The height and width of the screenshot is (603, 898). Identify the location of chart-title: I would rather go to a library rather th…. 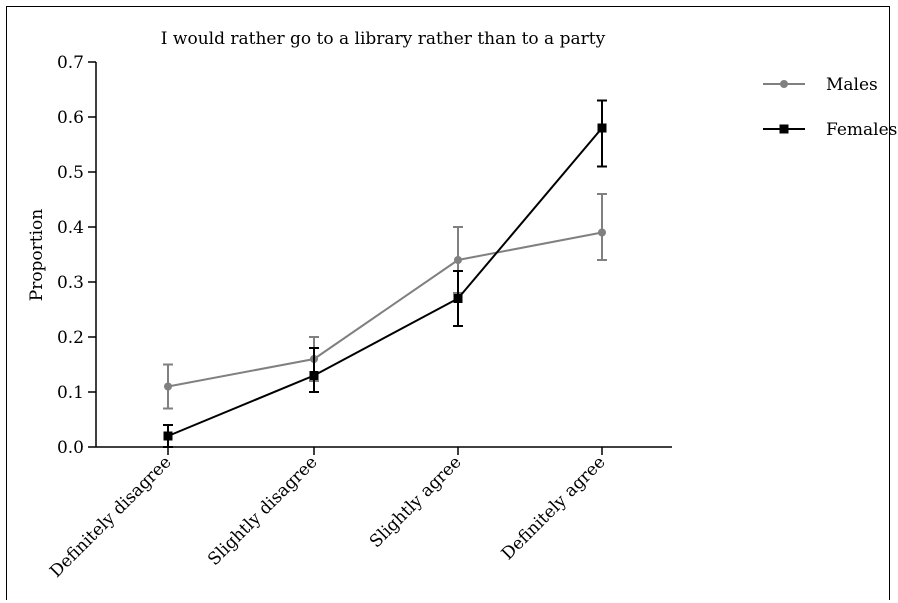
(383, 39).